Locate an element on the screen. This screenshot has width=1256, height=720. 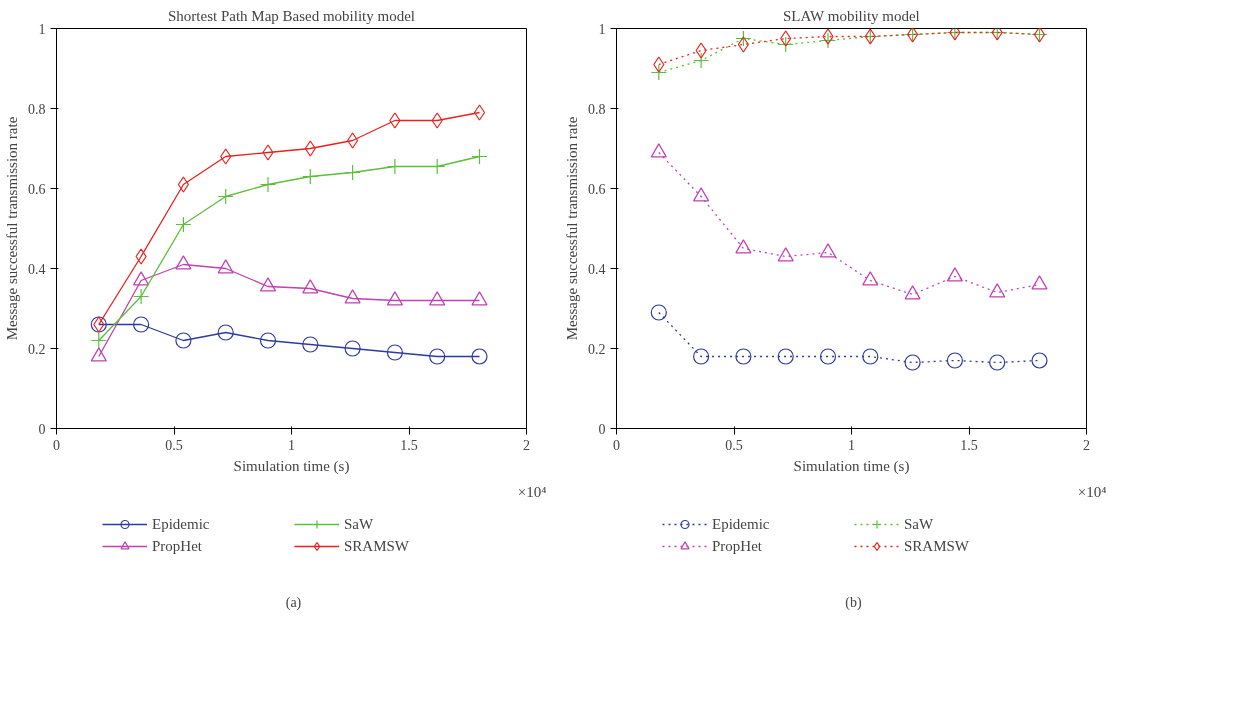
chart-title: Shortest Path Map Based mobility model is located at coordinates (291, 15).